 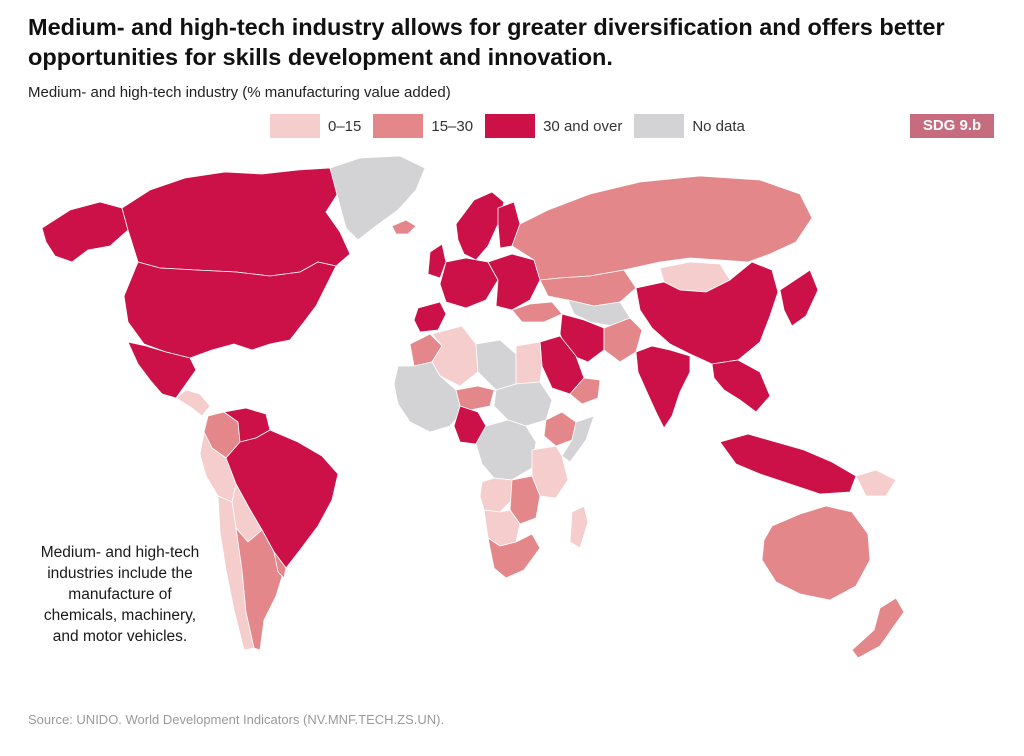 I want to click on legend-label-low: 0–15, so click(x=345, y=126).